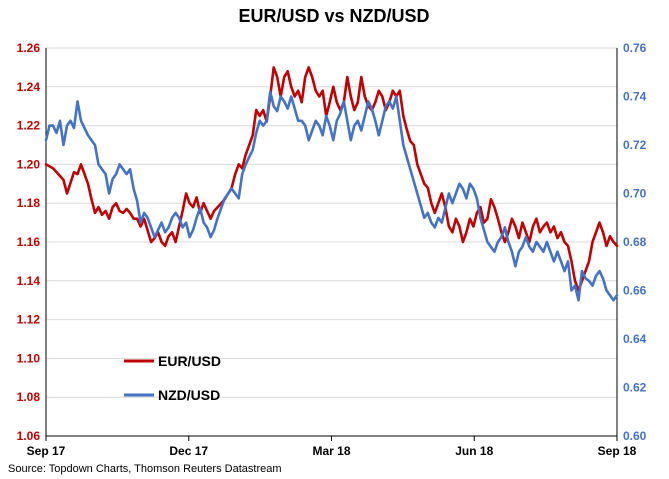 Image resolution: width=669 pixels, height=479 pixels. What do you see at coordinates (29, 320) in the screenshot?
I see `left-tick-3: 1.12` at bounding box center [29, 320].